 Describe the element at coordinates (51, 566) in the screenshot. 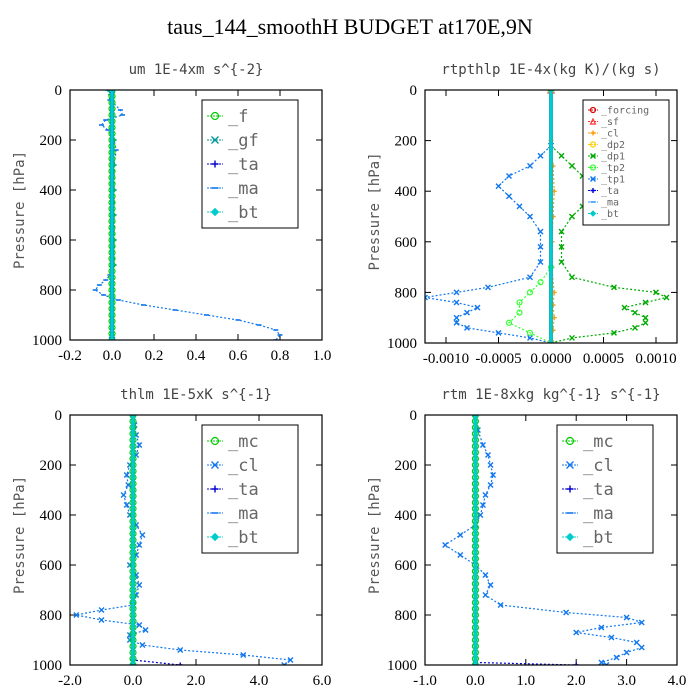

I see `y-tick-label: 600` at that location.